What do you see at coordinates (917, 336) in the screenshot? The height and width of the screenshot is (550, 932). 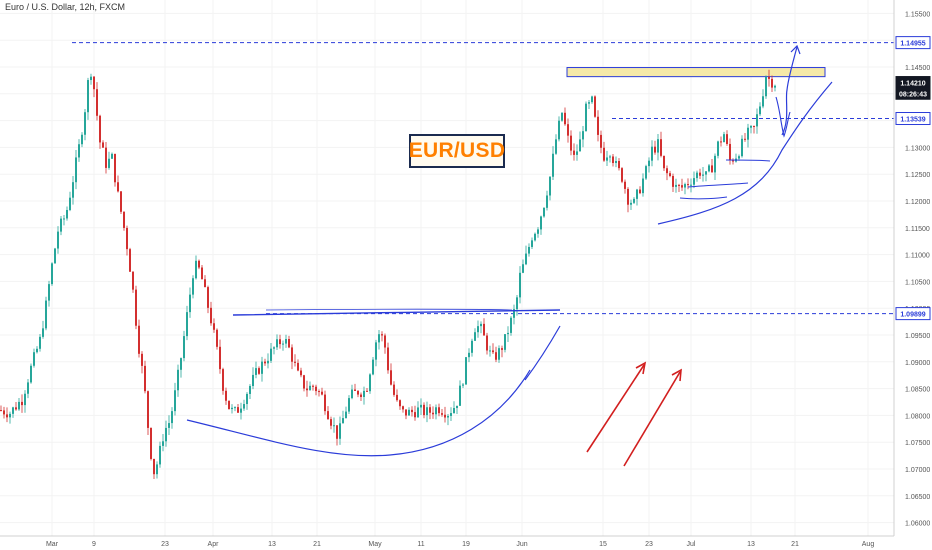 I see `y-tick-label: 1.09500` at bounding box center [917, 336].